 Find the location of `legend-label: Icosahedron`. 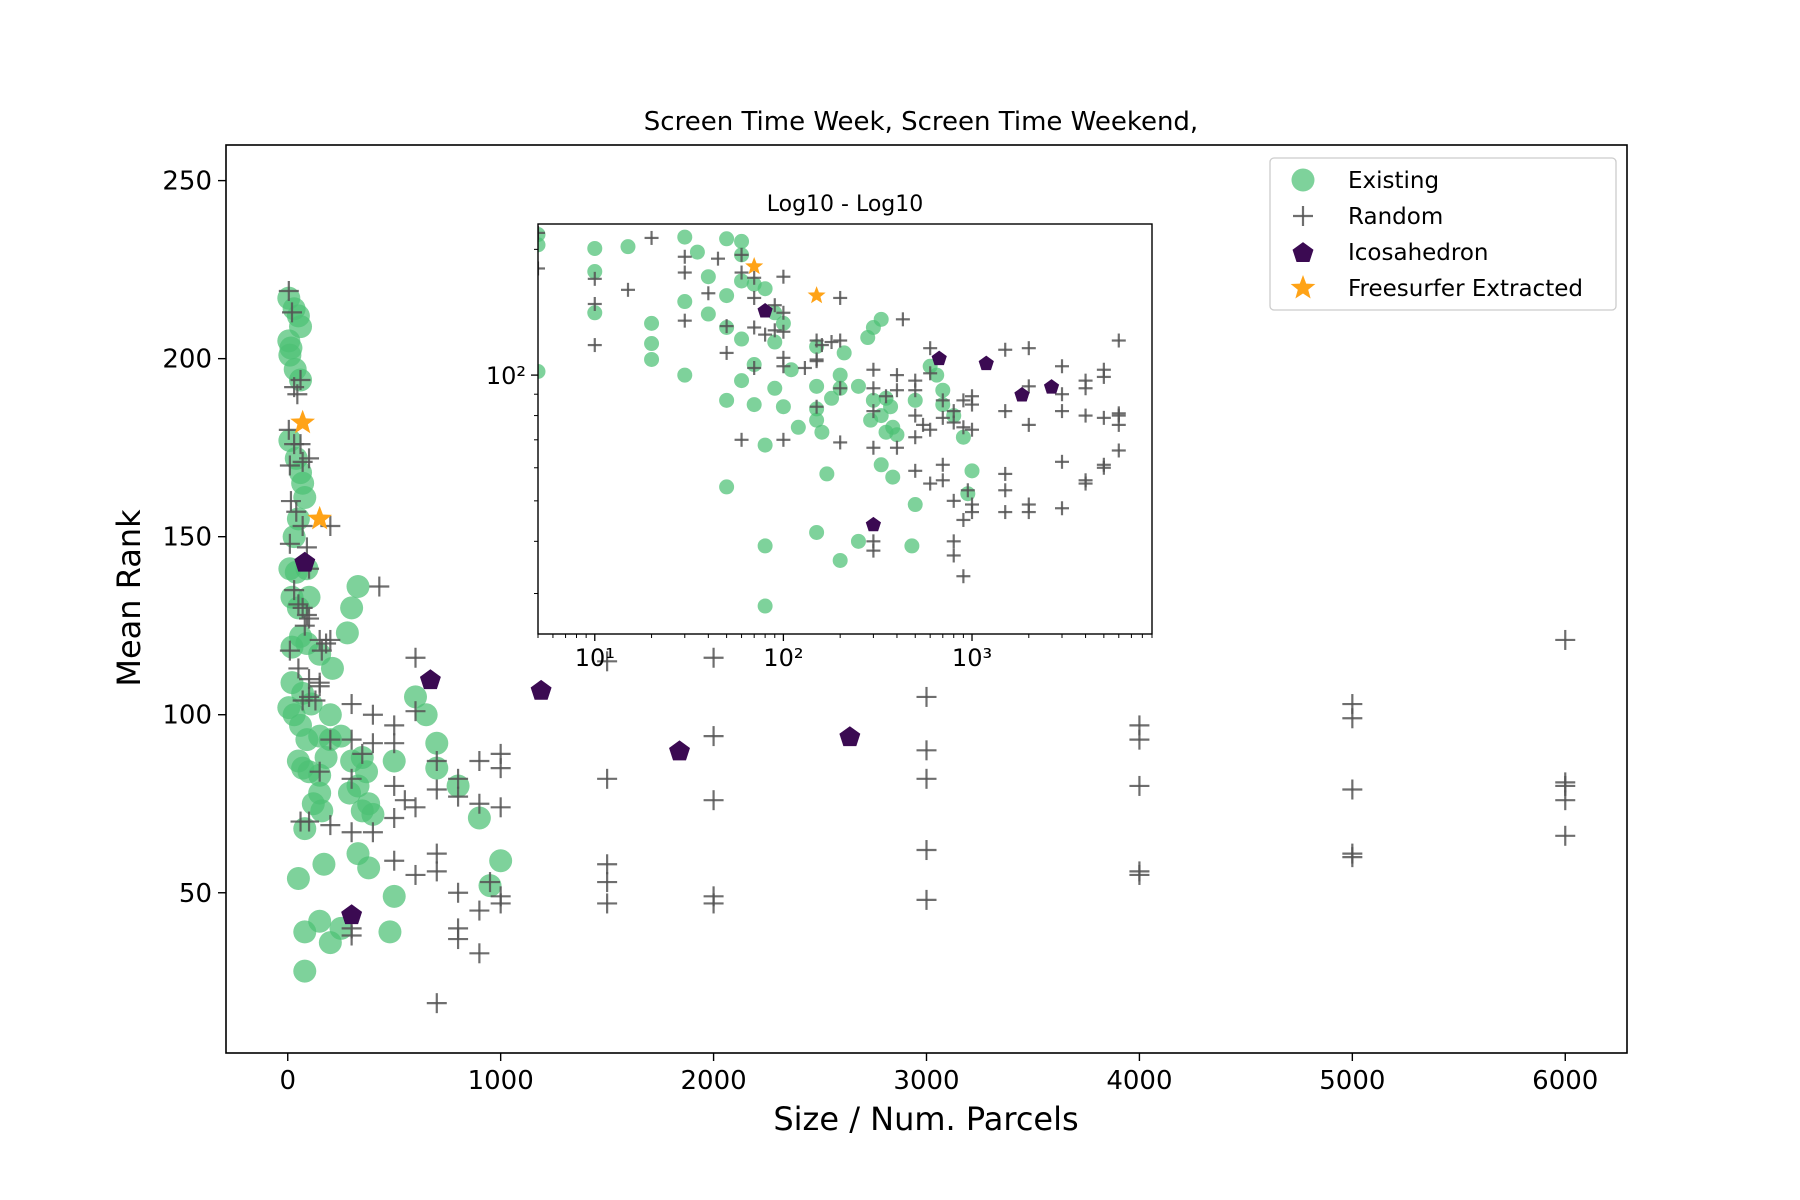

legend-label: Icosahedron is located at coordinates (1418, 253).